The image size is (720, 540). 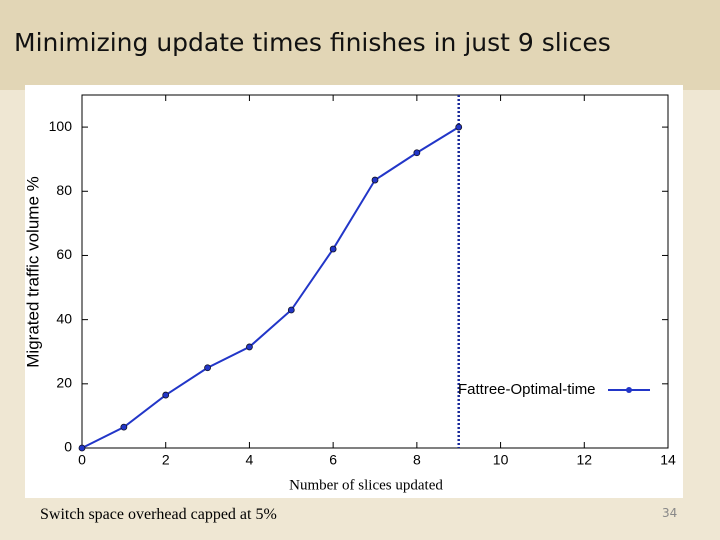 I want to click on x-tick-label: 10, so click(x=501, y=460).